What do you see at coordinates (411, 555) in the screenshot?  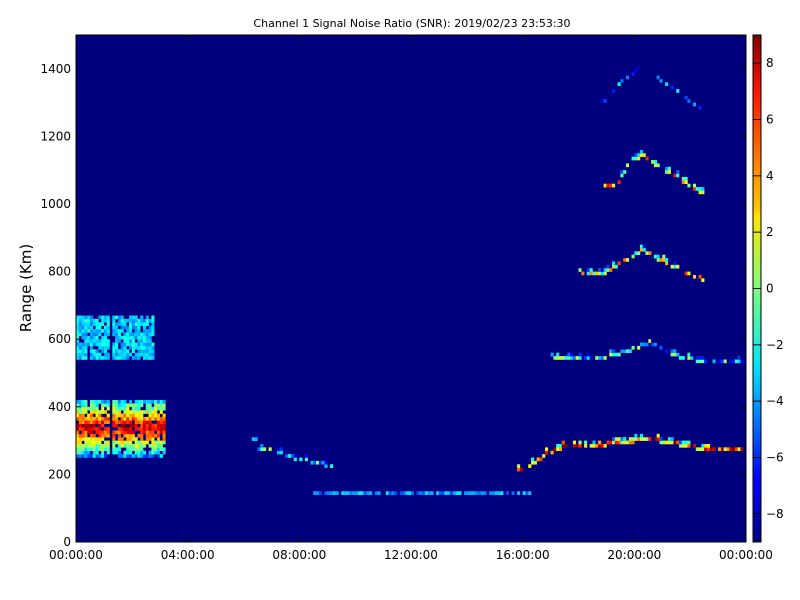 I see `x-tick-label: 12:00:00` at bounding box center [411, 555].